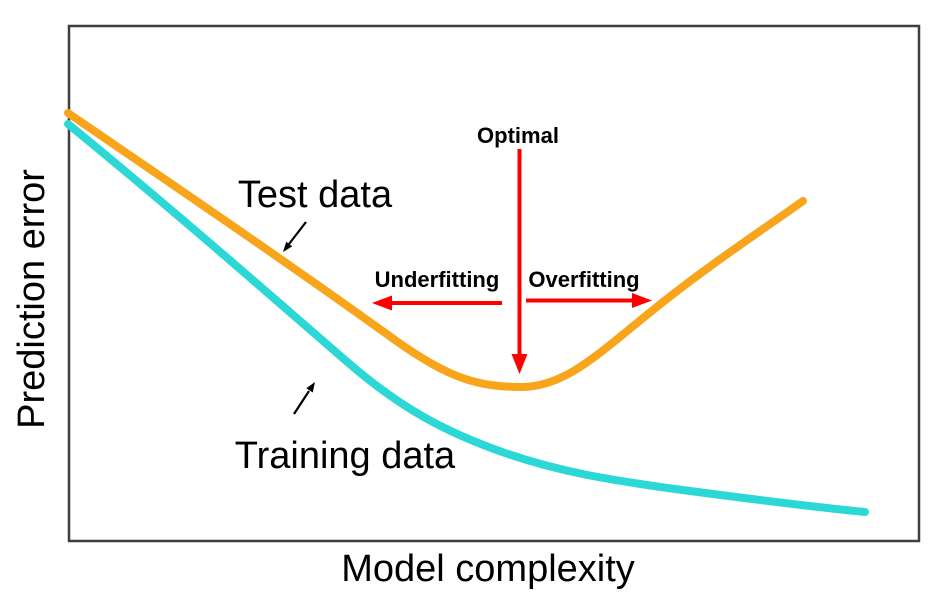 The image size is (948, 603). I want to click on training-data-pointer-arrow, so click(304, 398).